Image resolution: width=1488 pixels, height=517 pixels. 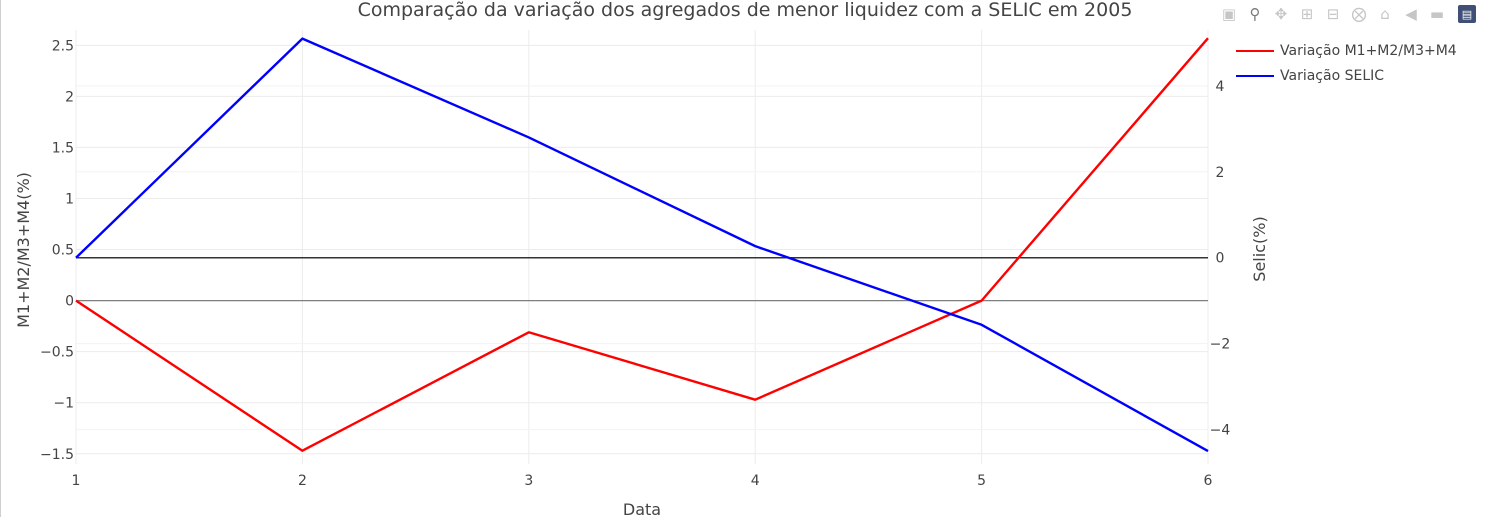 What do you see at coordinates (981, 481) in the screenshot?
I see `x-tick-label-4: 5` at bounding box center [981, 481].